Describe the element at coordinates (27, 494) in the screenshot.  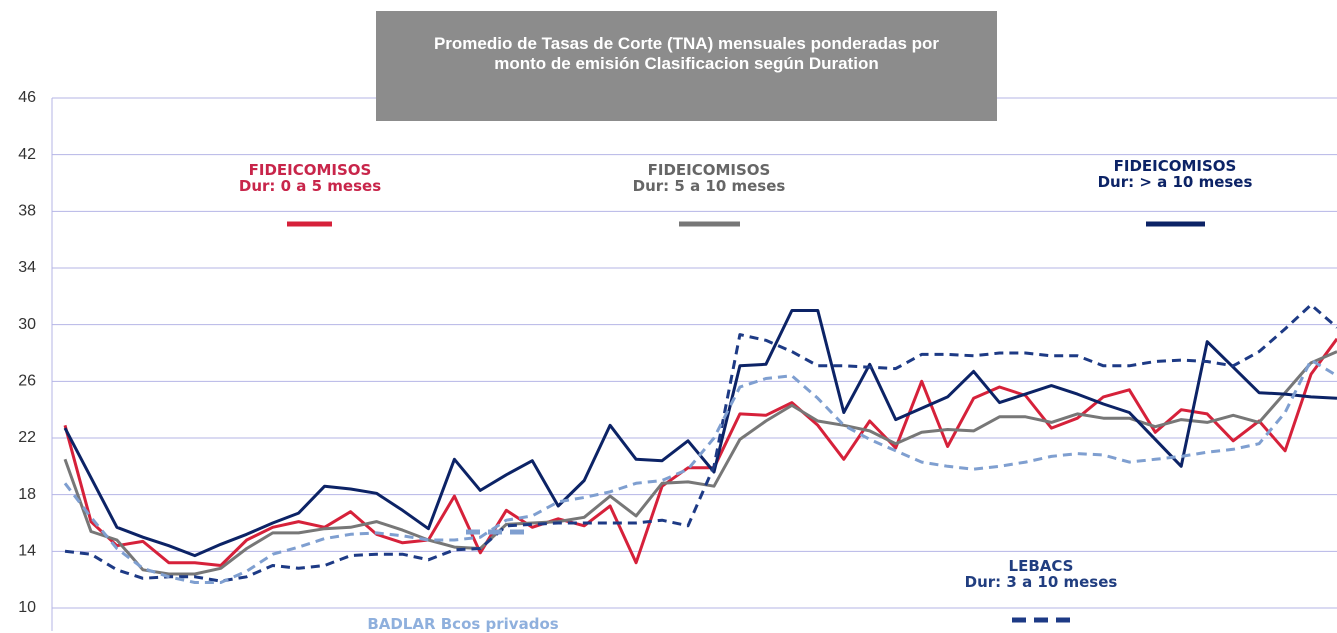
I see `y-tick-label: 18` at that location.